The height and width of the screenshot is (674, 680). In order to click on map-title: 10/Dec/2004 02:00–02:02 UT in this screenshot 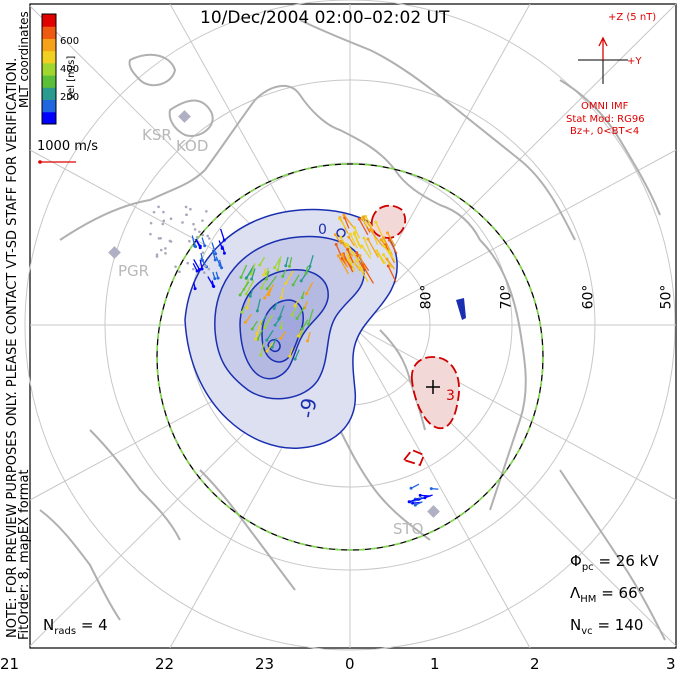, I will do `click(325, 18)`.